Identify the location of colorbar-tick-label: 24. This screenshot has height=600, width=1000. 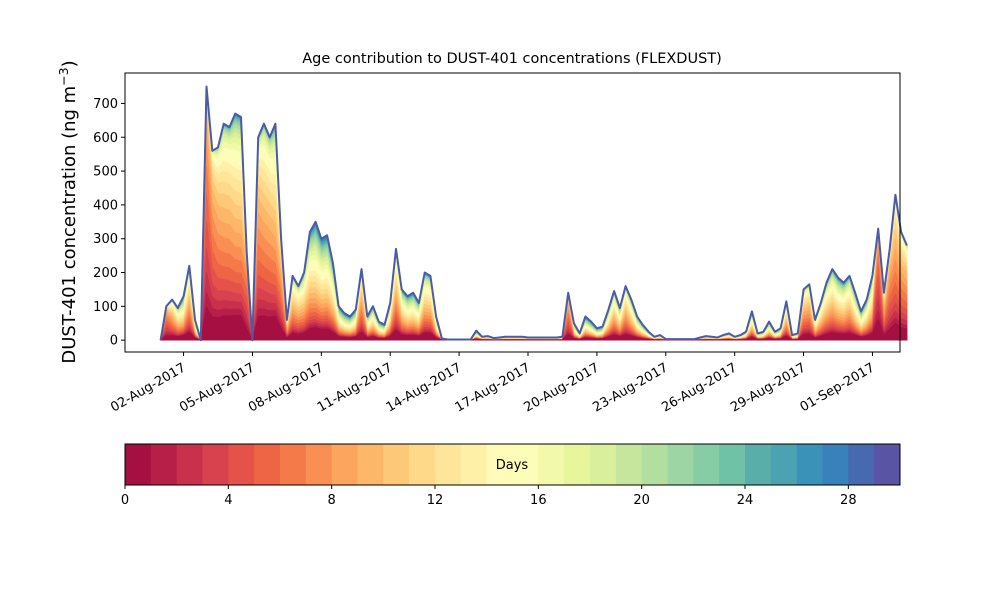
(745, 500).